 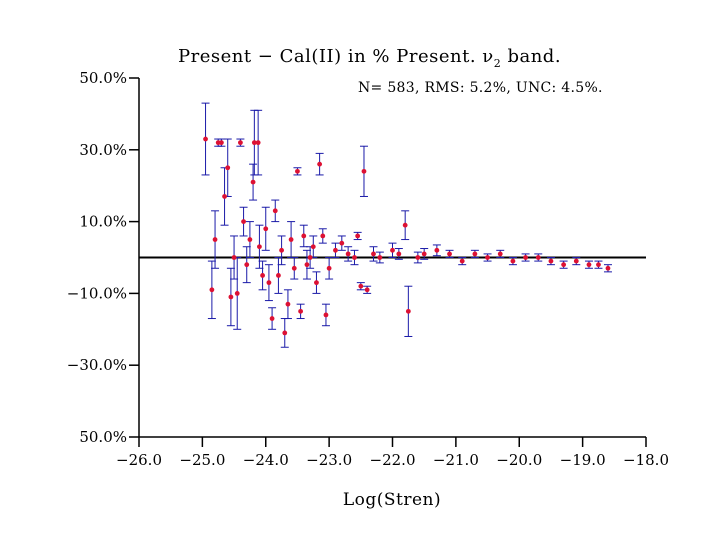 I want to click on y-tick-label: −10.0%, so click(x=97, y=293).